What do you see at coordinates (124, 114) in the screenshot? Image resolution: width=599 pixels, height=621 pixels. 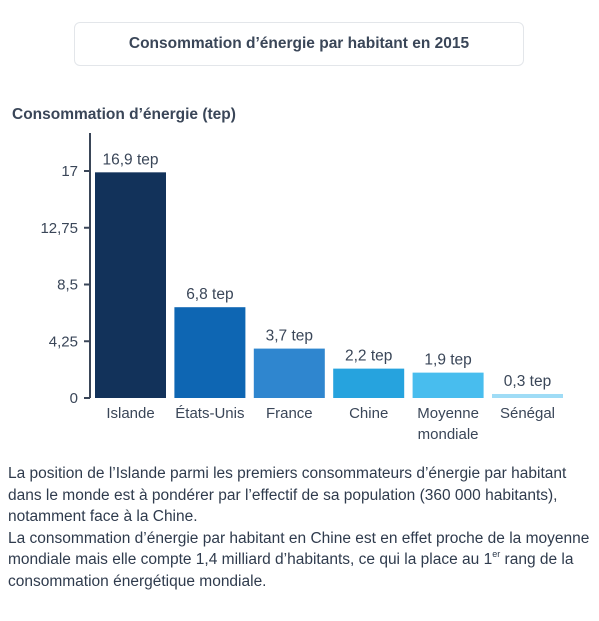 I see `y-axis-label: Consommation d’énergie (tep)` at bounding box center [124, 114].